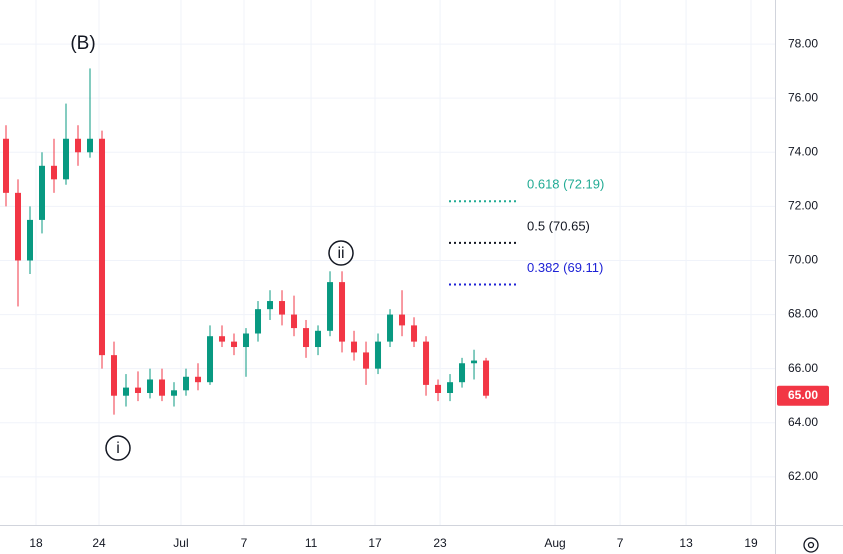  I want to click on settings-icon-center, so click(811, 545).